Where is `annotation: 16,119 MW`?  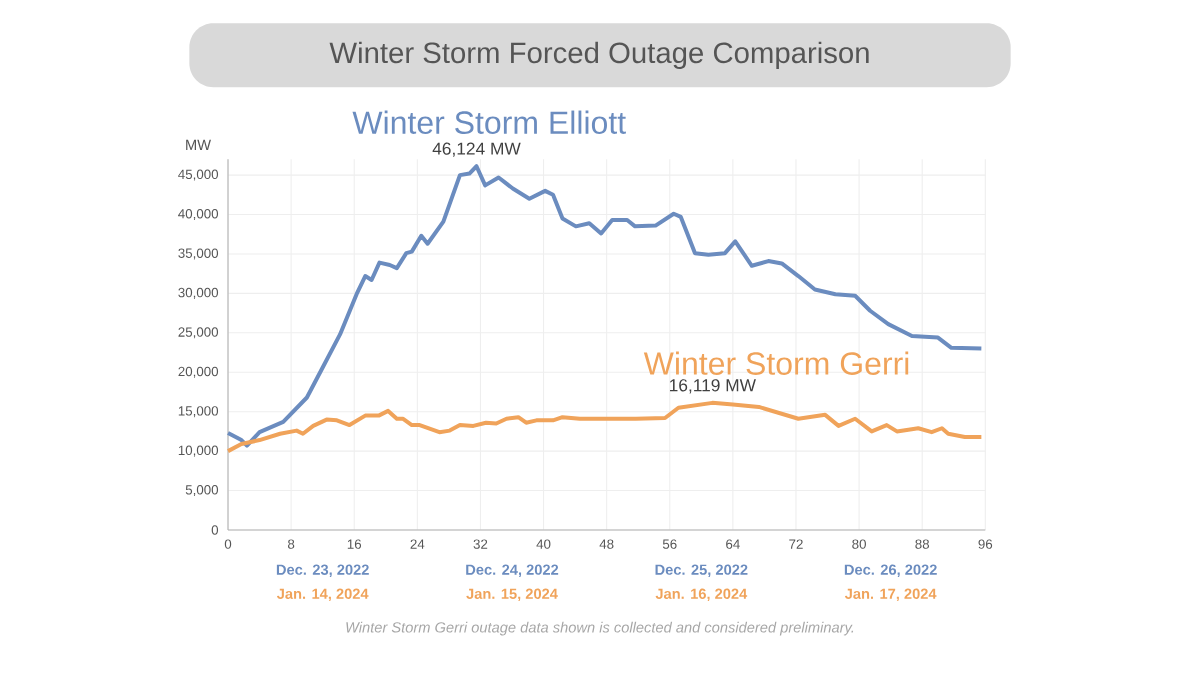
annotation: 16,119 MW is located at coordinates (713, 386).